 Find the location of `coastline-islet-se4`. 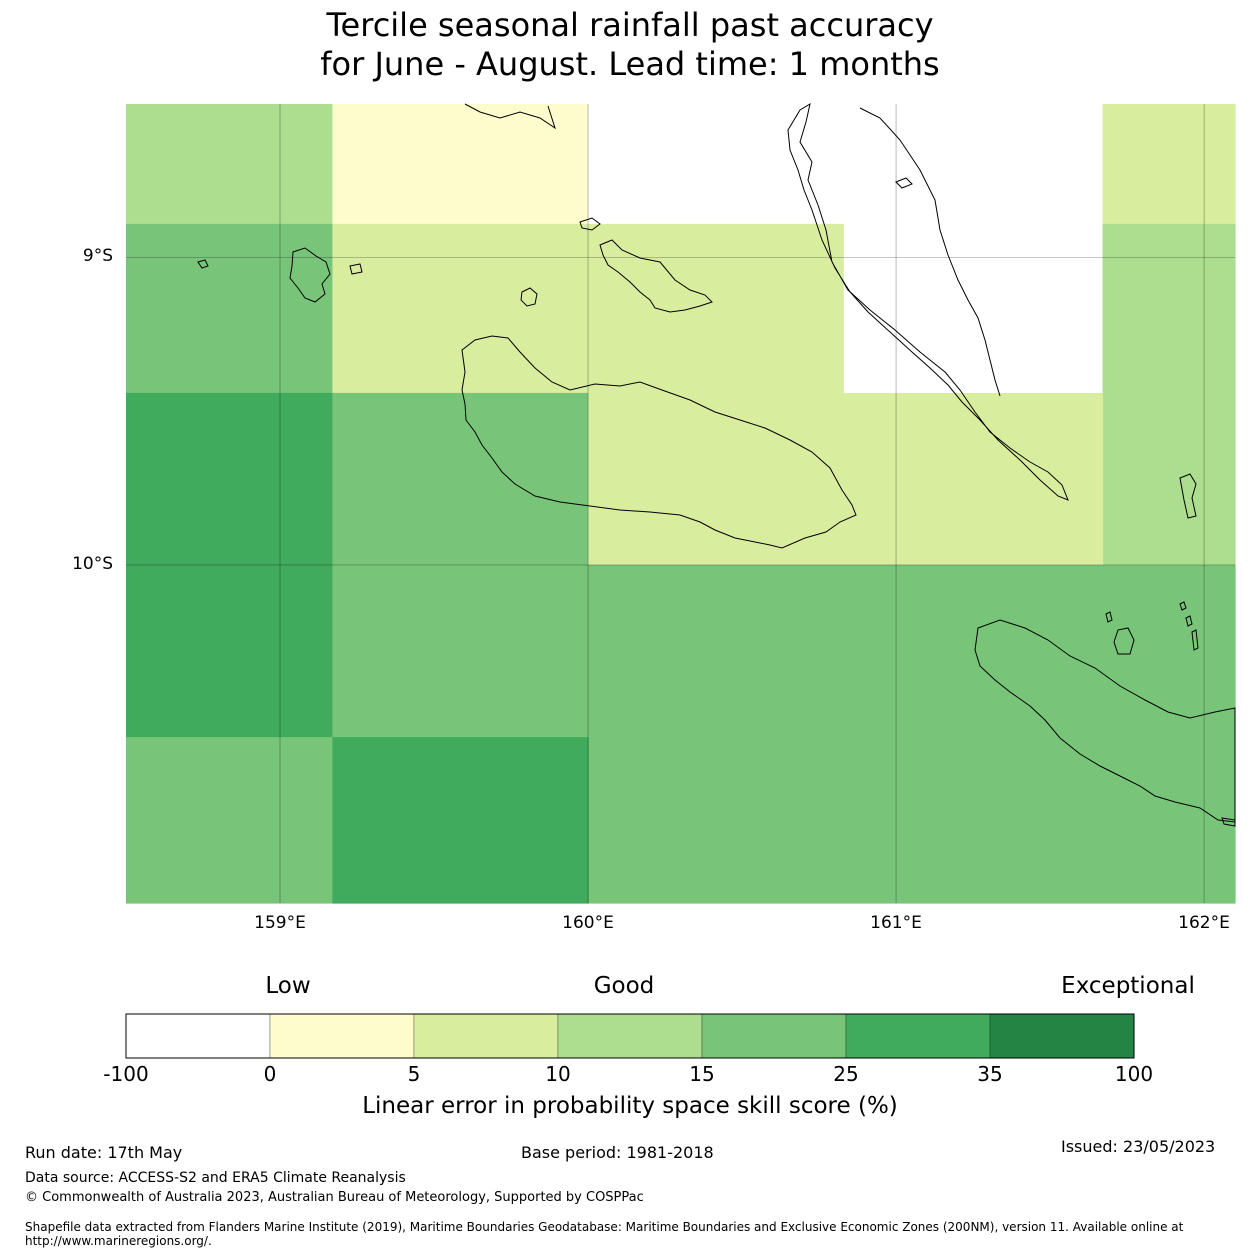

coastline-islet-se4 is located at coordinates (1195, 640).